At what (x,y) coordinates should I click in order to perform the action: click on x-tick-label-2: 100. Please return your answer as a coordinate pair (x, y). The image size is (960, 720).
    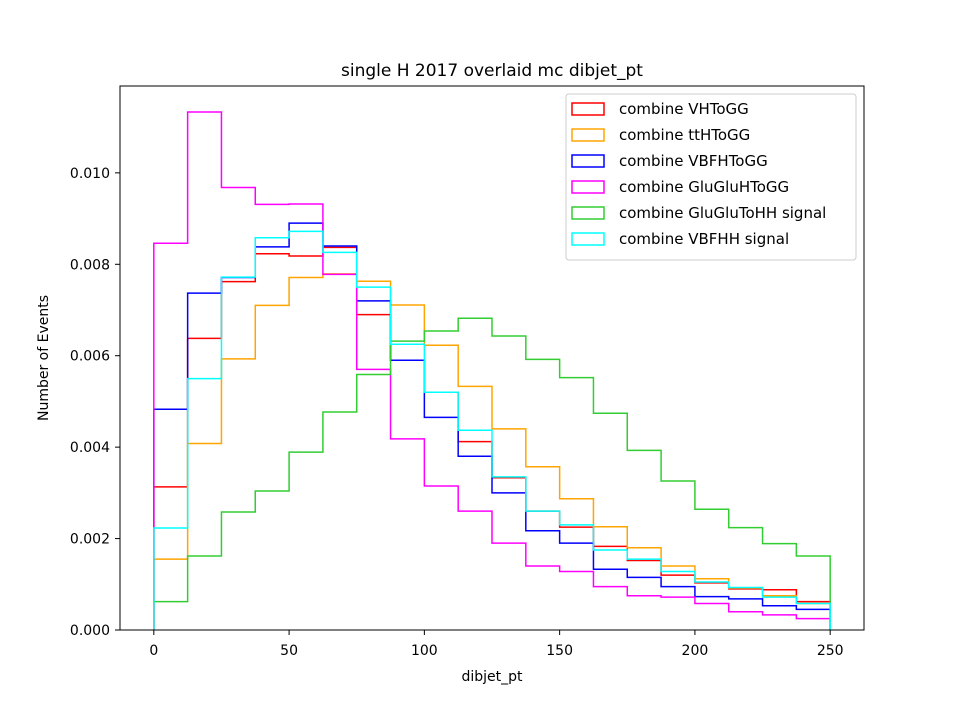
    Looking at the image, I should click on (424, 651).